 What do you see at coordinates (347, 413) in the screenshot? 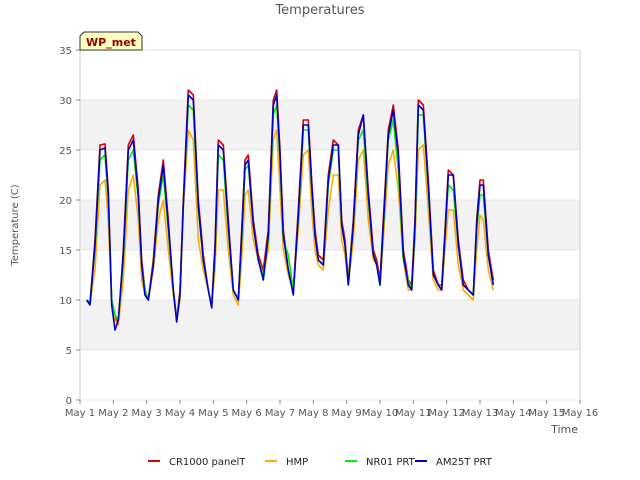
I see `x-tick-label: May 9` at bounding box center [347, 413].